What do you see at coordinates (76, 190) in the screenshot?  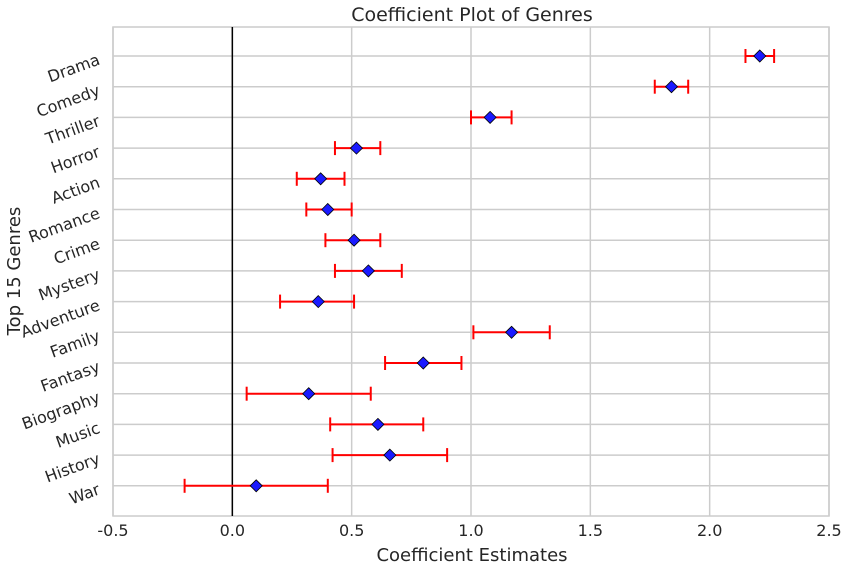 I see `y-tick-label: Action` at bounding box center [76, 190].